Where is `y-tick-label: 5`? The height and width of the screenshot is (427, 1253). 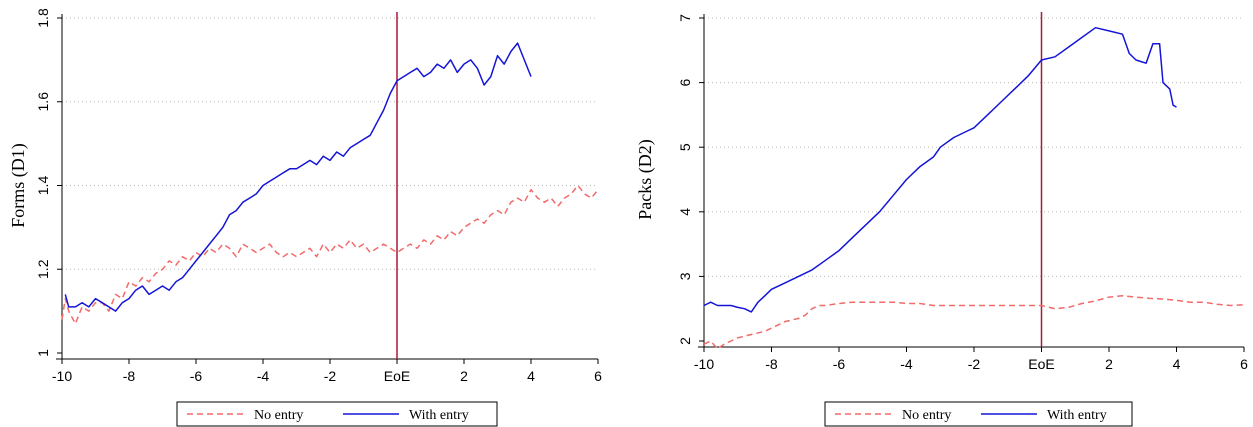 y-tick-label: 5 is located at coordinates (685, 147).